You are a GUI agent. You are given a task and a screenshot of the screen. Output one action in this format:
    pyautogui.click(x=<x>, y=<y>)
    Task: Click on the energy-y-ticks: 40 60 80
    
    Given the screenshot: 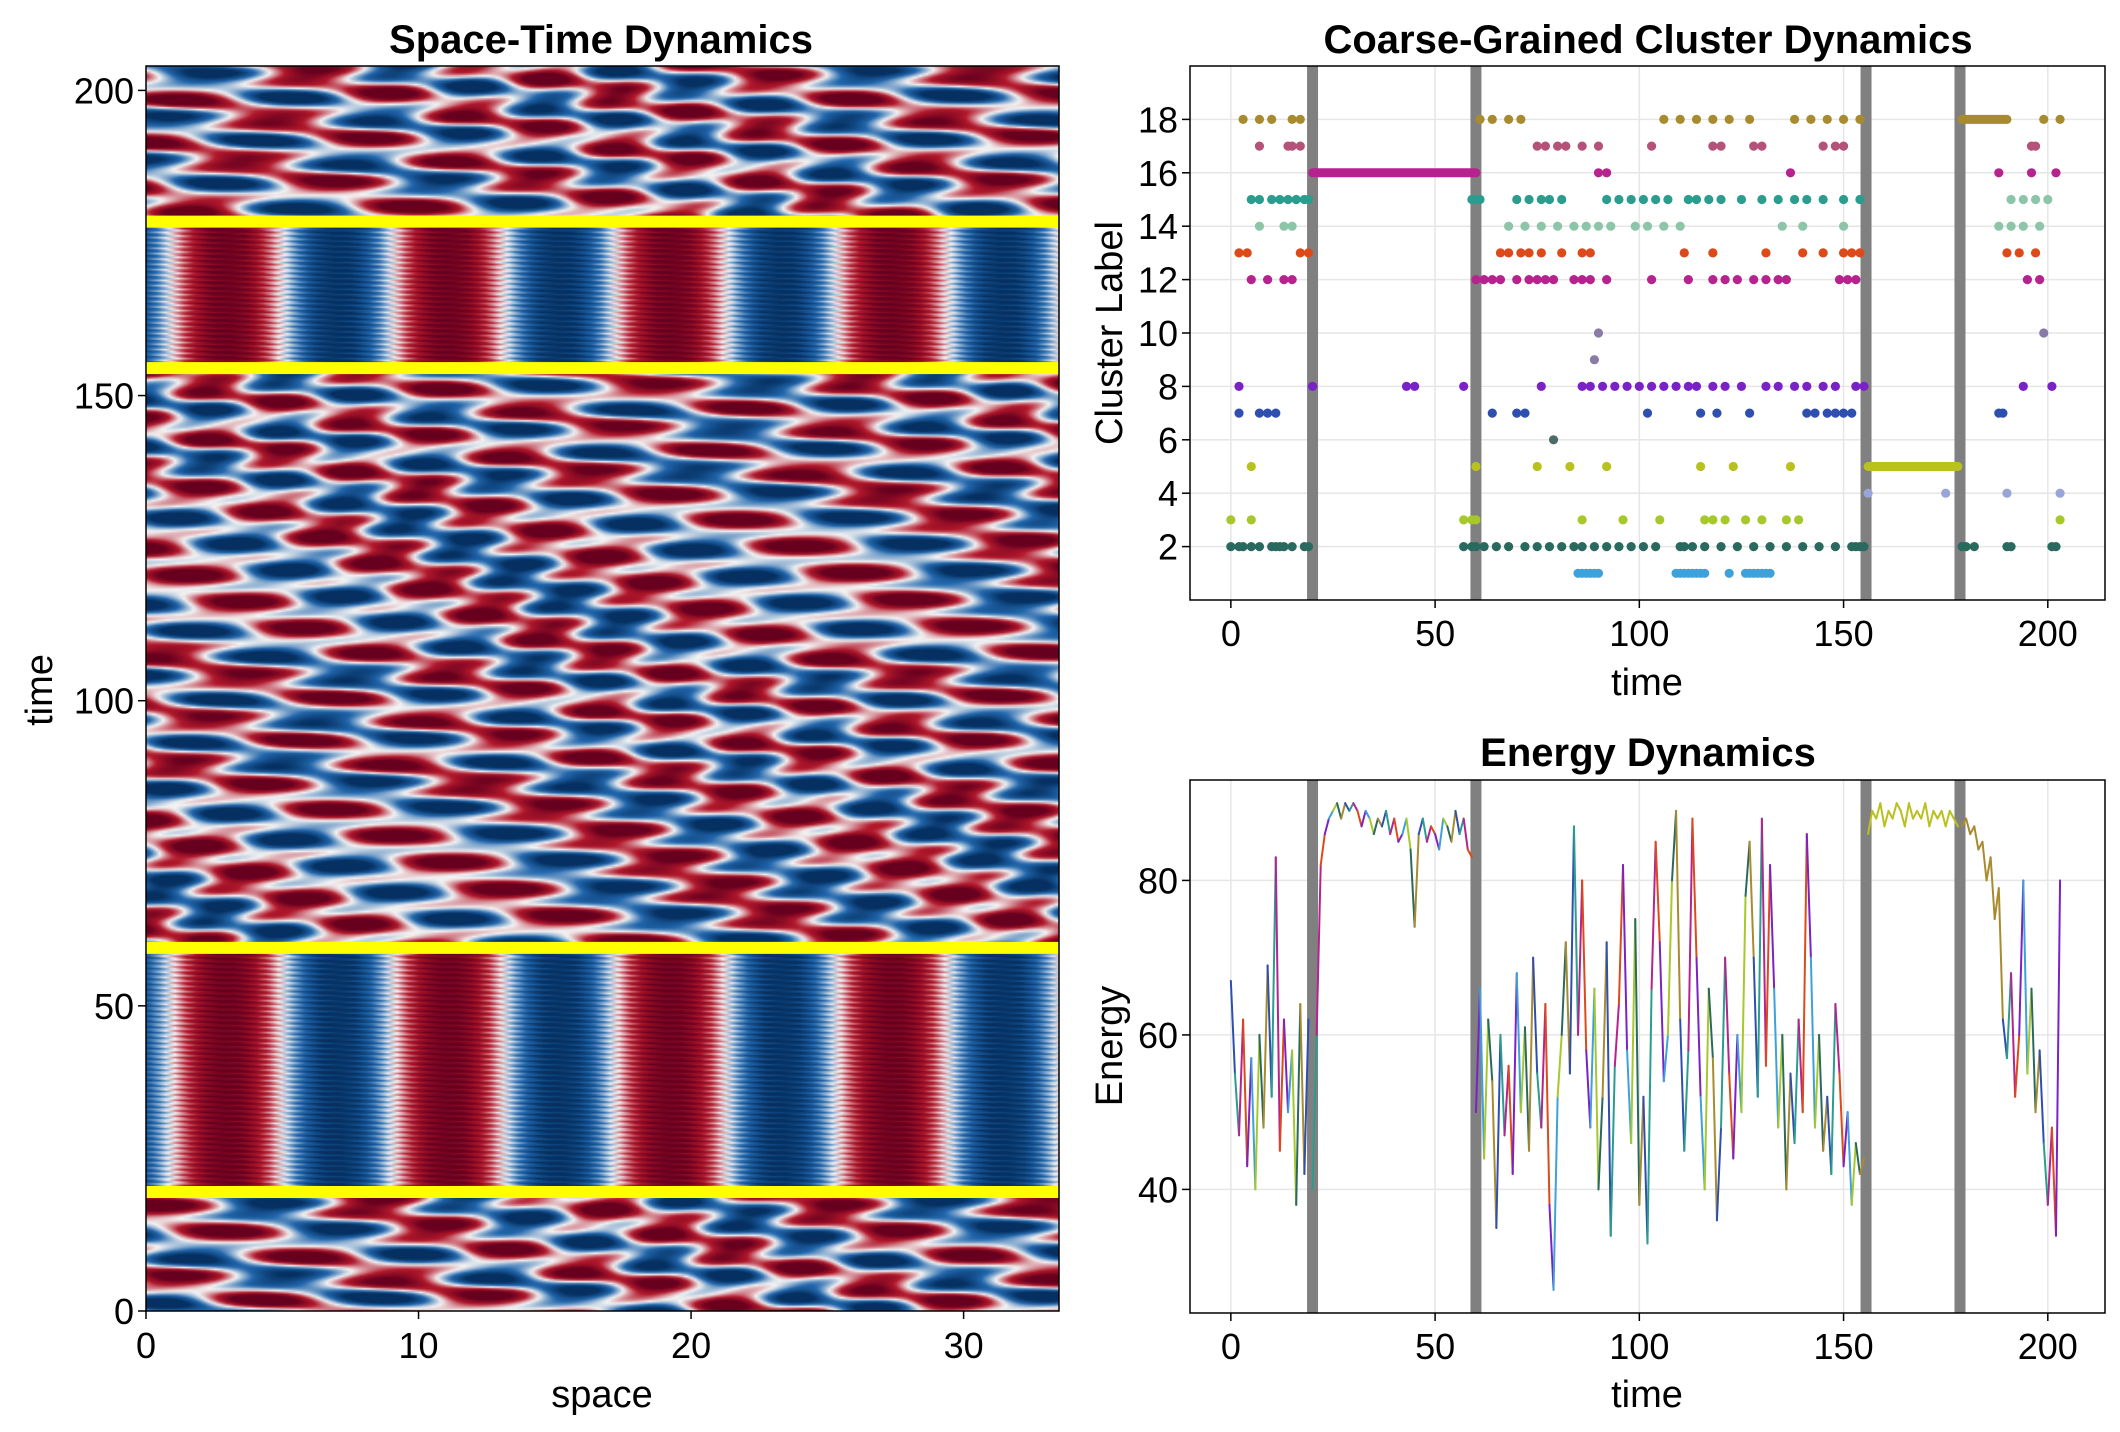 What is the action you would take?
    pyautogui.click(x=1164, y=1035)
    